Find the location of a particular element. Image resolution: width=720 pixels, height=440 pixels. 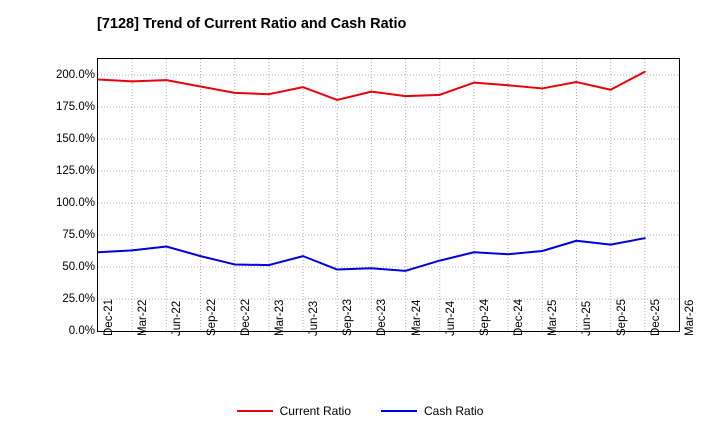

legend-item-current-ratio: Current Ratio is located at coordinates (293, 411).